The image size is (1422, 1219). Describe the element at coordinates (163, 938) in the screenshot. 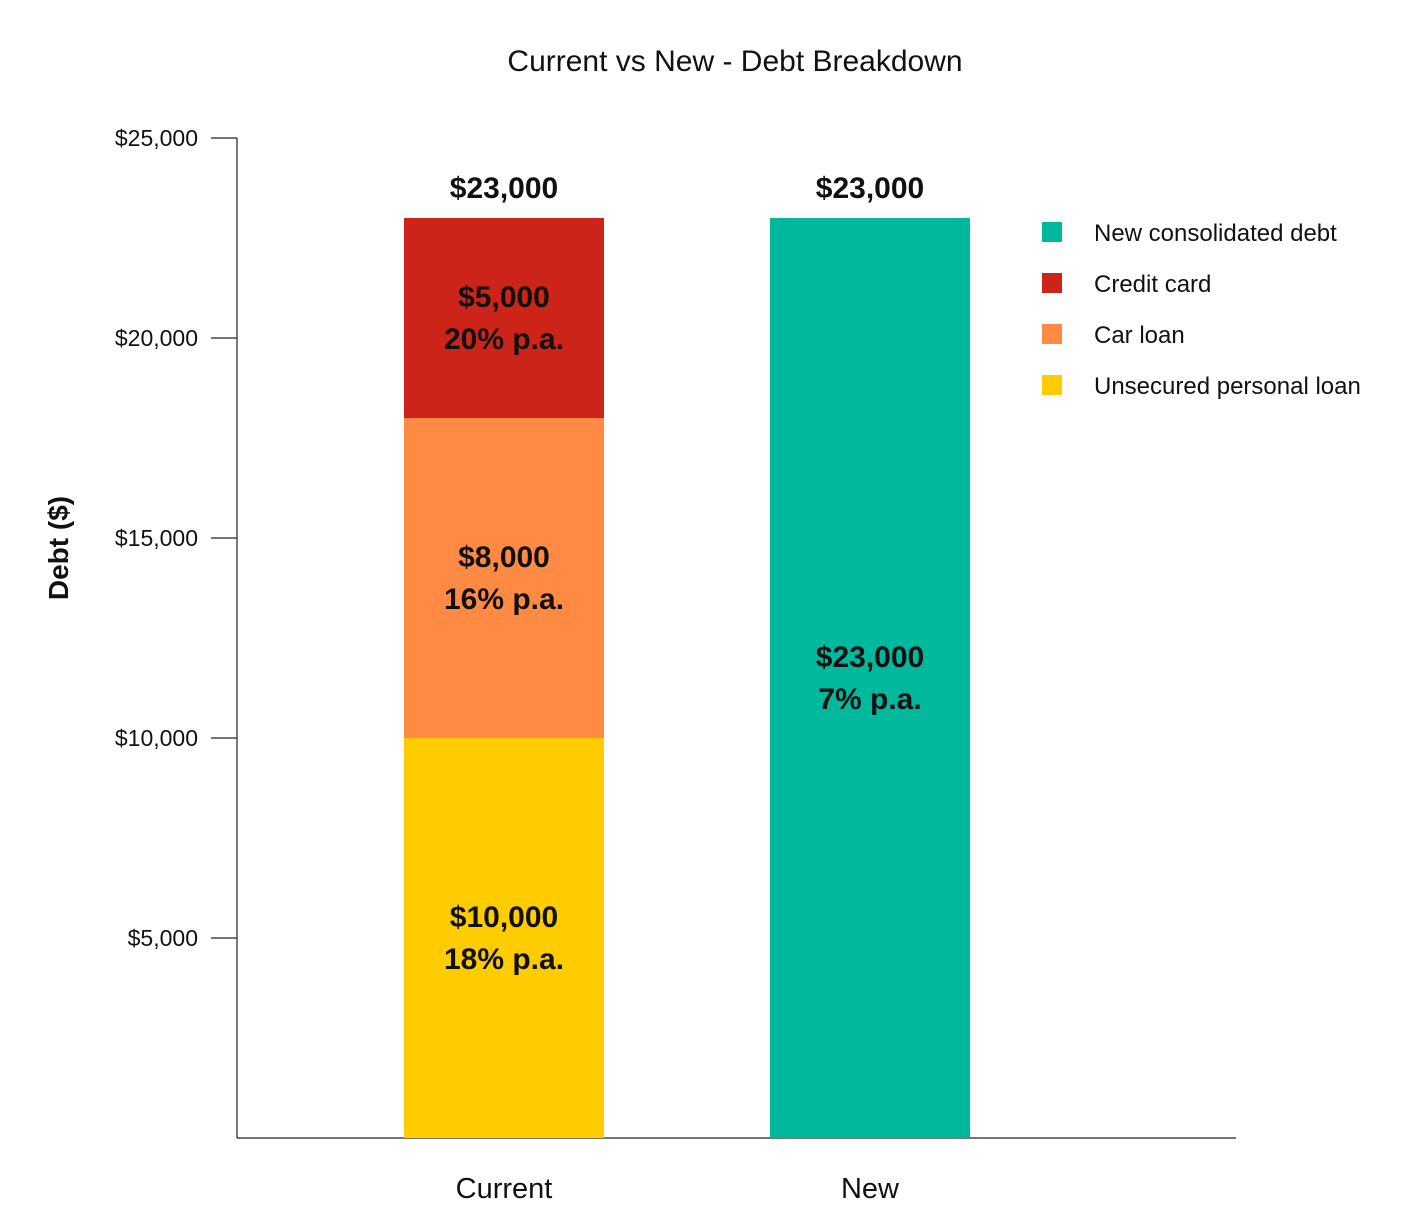

I see `y-tick-label: $5,000` at that location.